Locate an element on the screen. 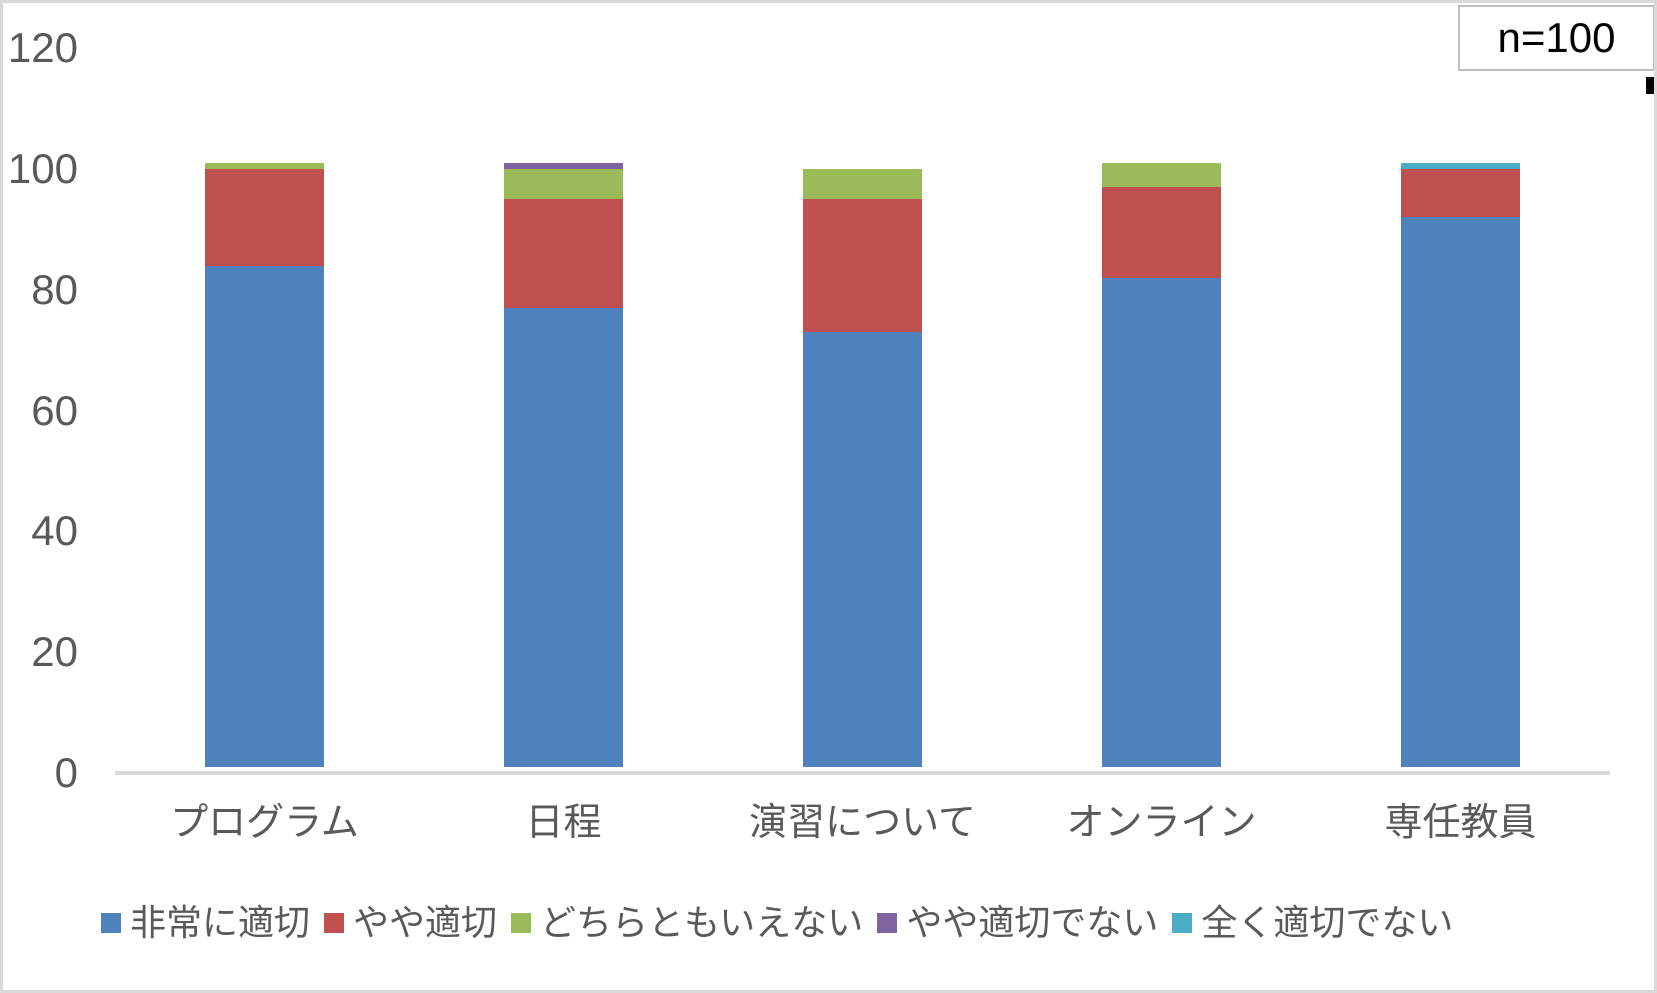 This screenshot has width=1657, height=993. legend: 非常に適切 やや適切 どちらともいえない やや適切でない 全く適切でない is located at coordinates (777, 923).